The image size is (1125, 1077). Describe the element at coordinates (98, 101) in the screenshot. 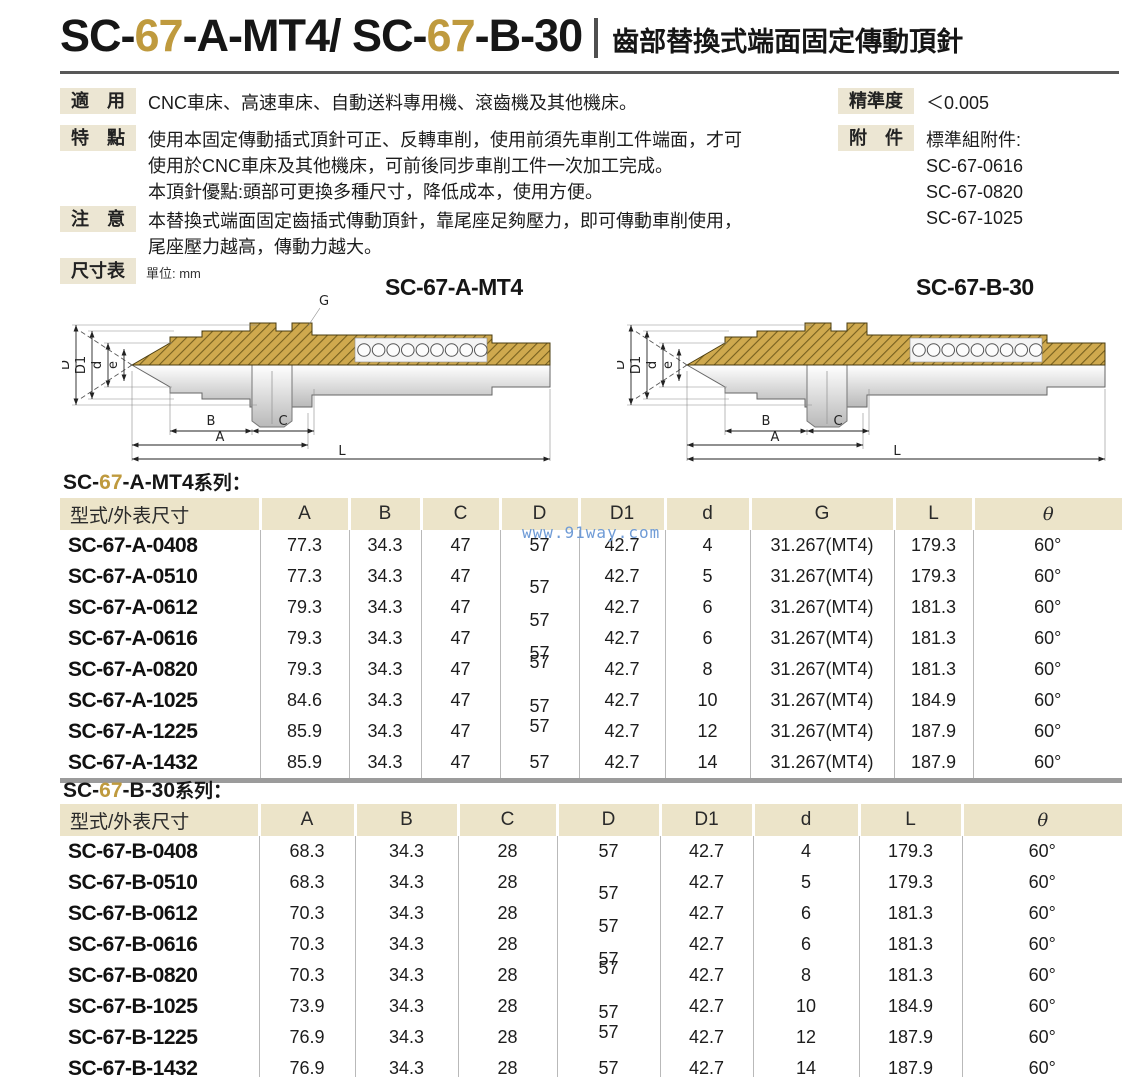

I see `apply-label-chip: 適 用` at that location.